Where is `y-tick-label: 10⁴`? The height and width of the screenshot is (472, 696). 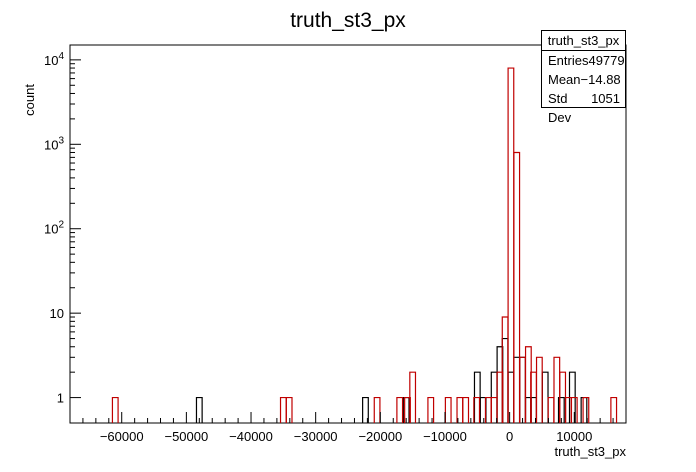
y-tick-label: 10⁴ is located at coordinates (54, 59).